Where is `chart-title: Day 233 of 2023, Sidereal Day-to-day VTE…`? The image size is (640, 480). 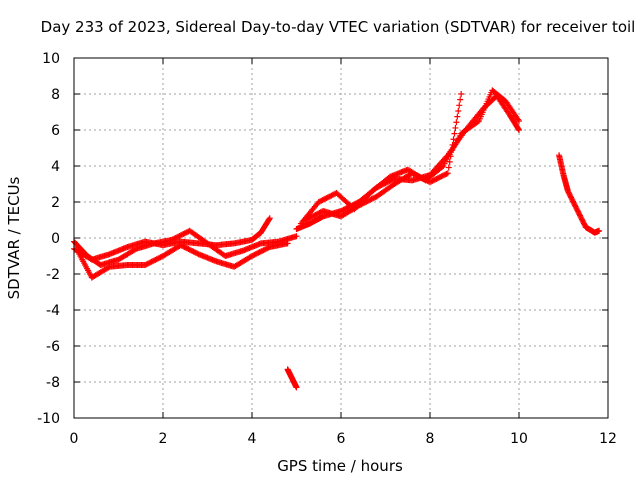
chart-title: Day 233 of 2023, Sidereal Day-to-day VTE… is located at coordinates (338, 27).